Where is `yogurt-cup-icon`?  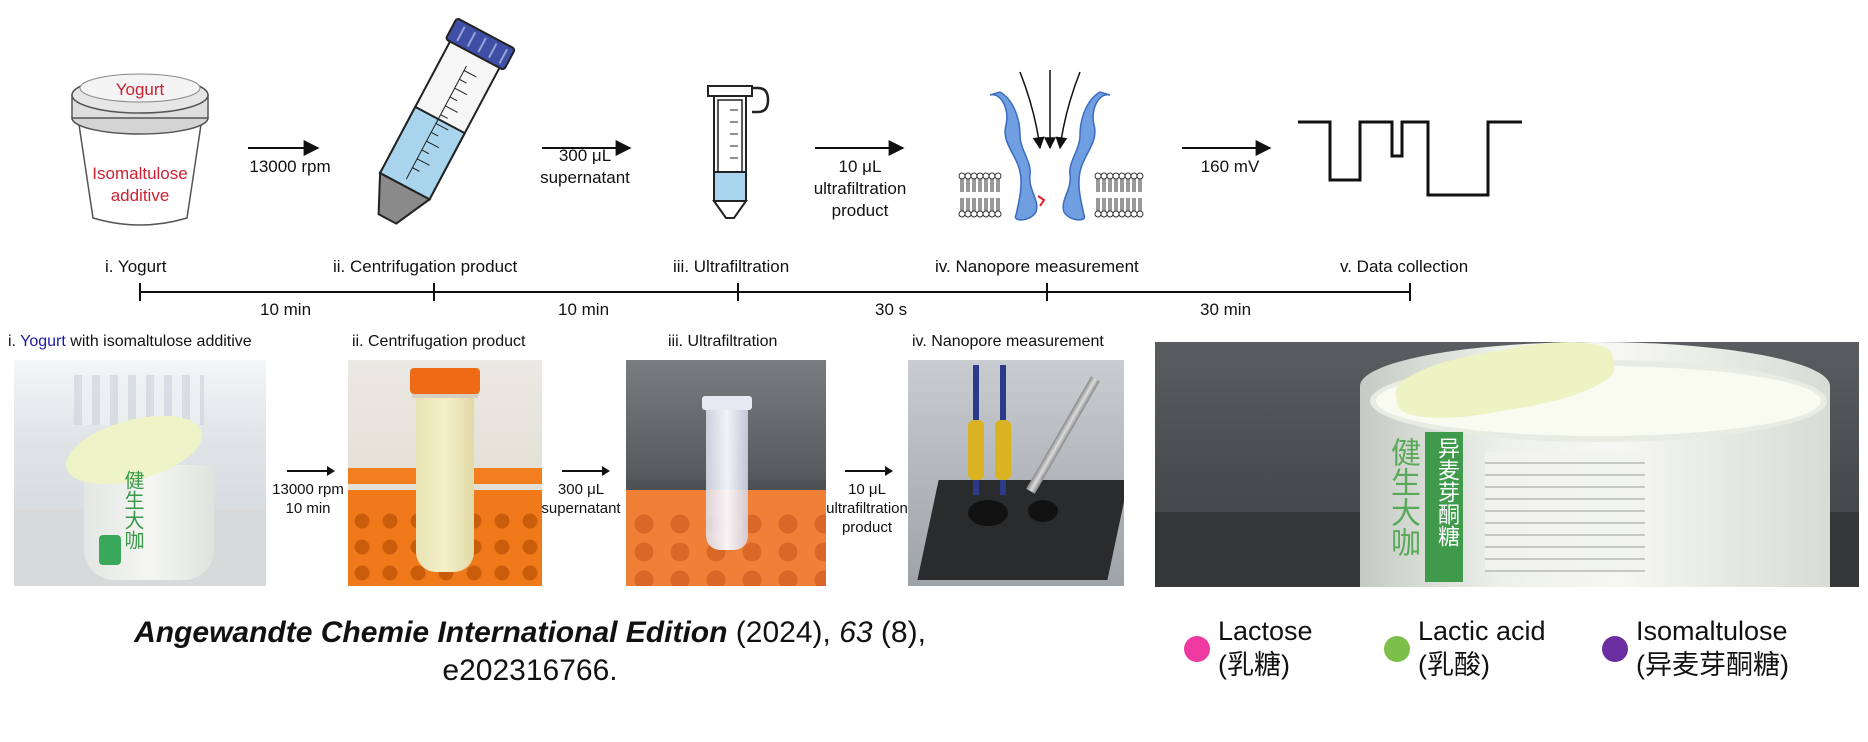
yogurt-cup-icon is located at coordinates (140, 149).